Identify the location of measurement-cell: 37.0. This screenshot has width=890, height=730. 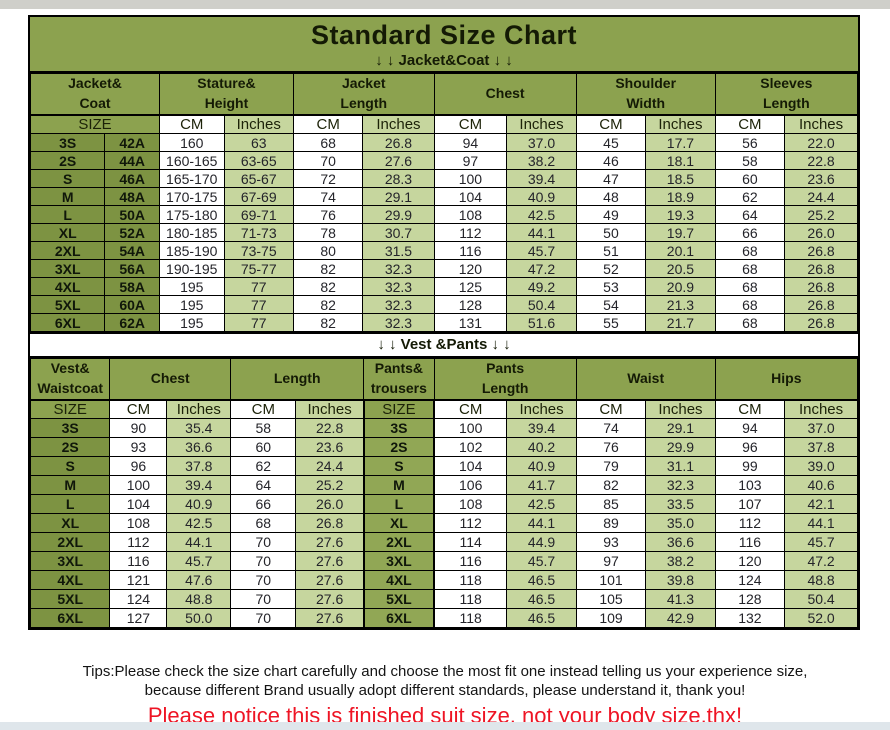
(541, 142).